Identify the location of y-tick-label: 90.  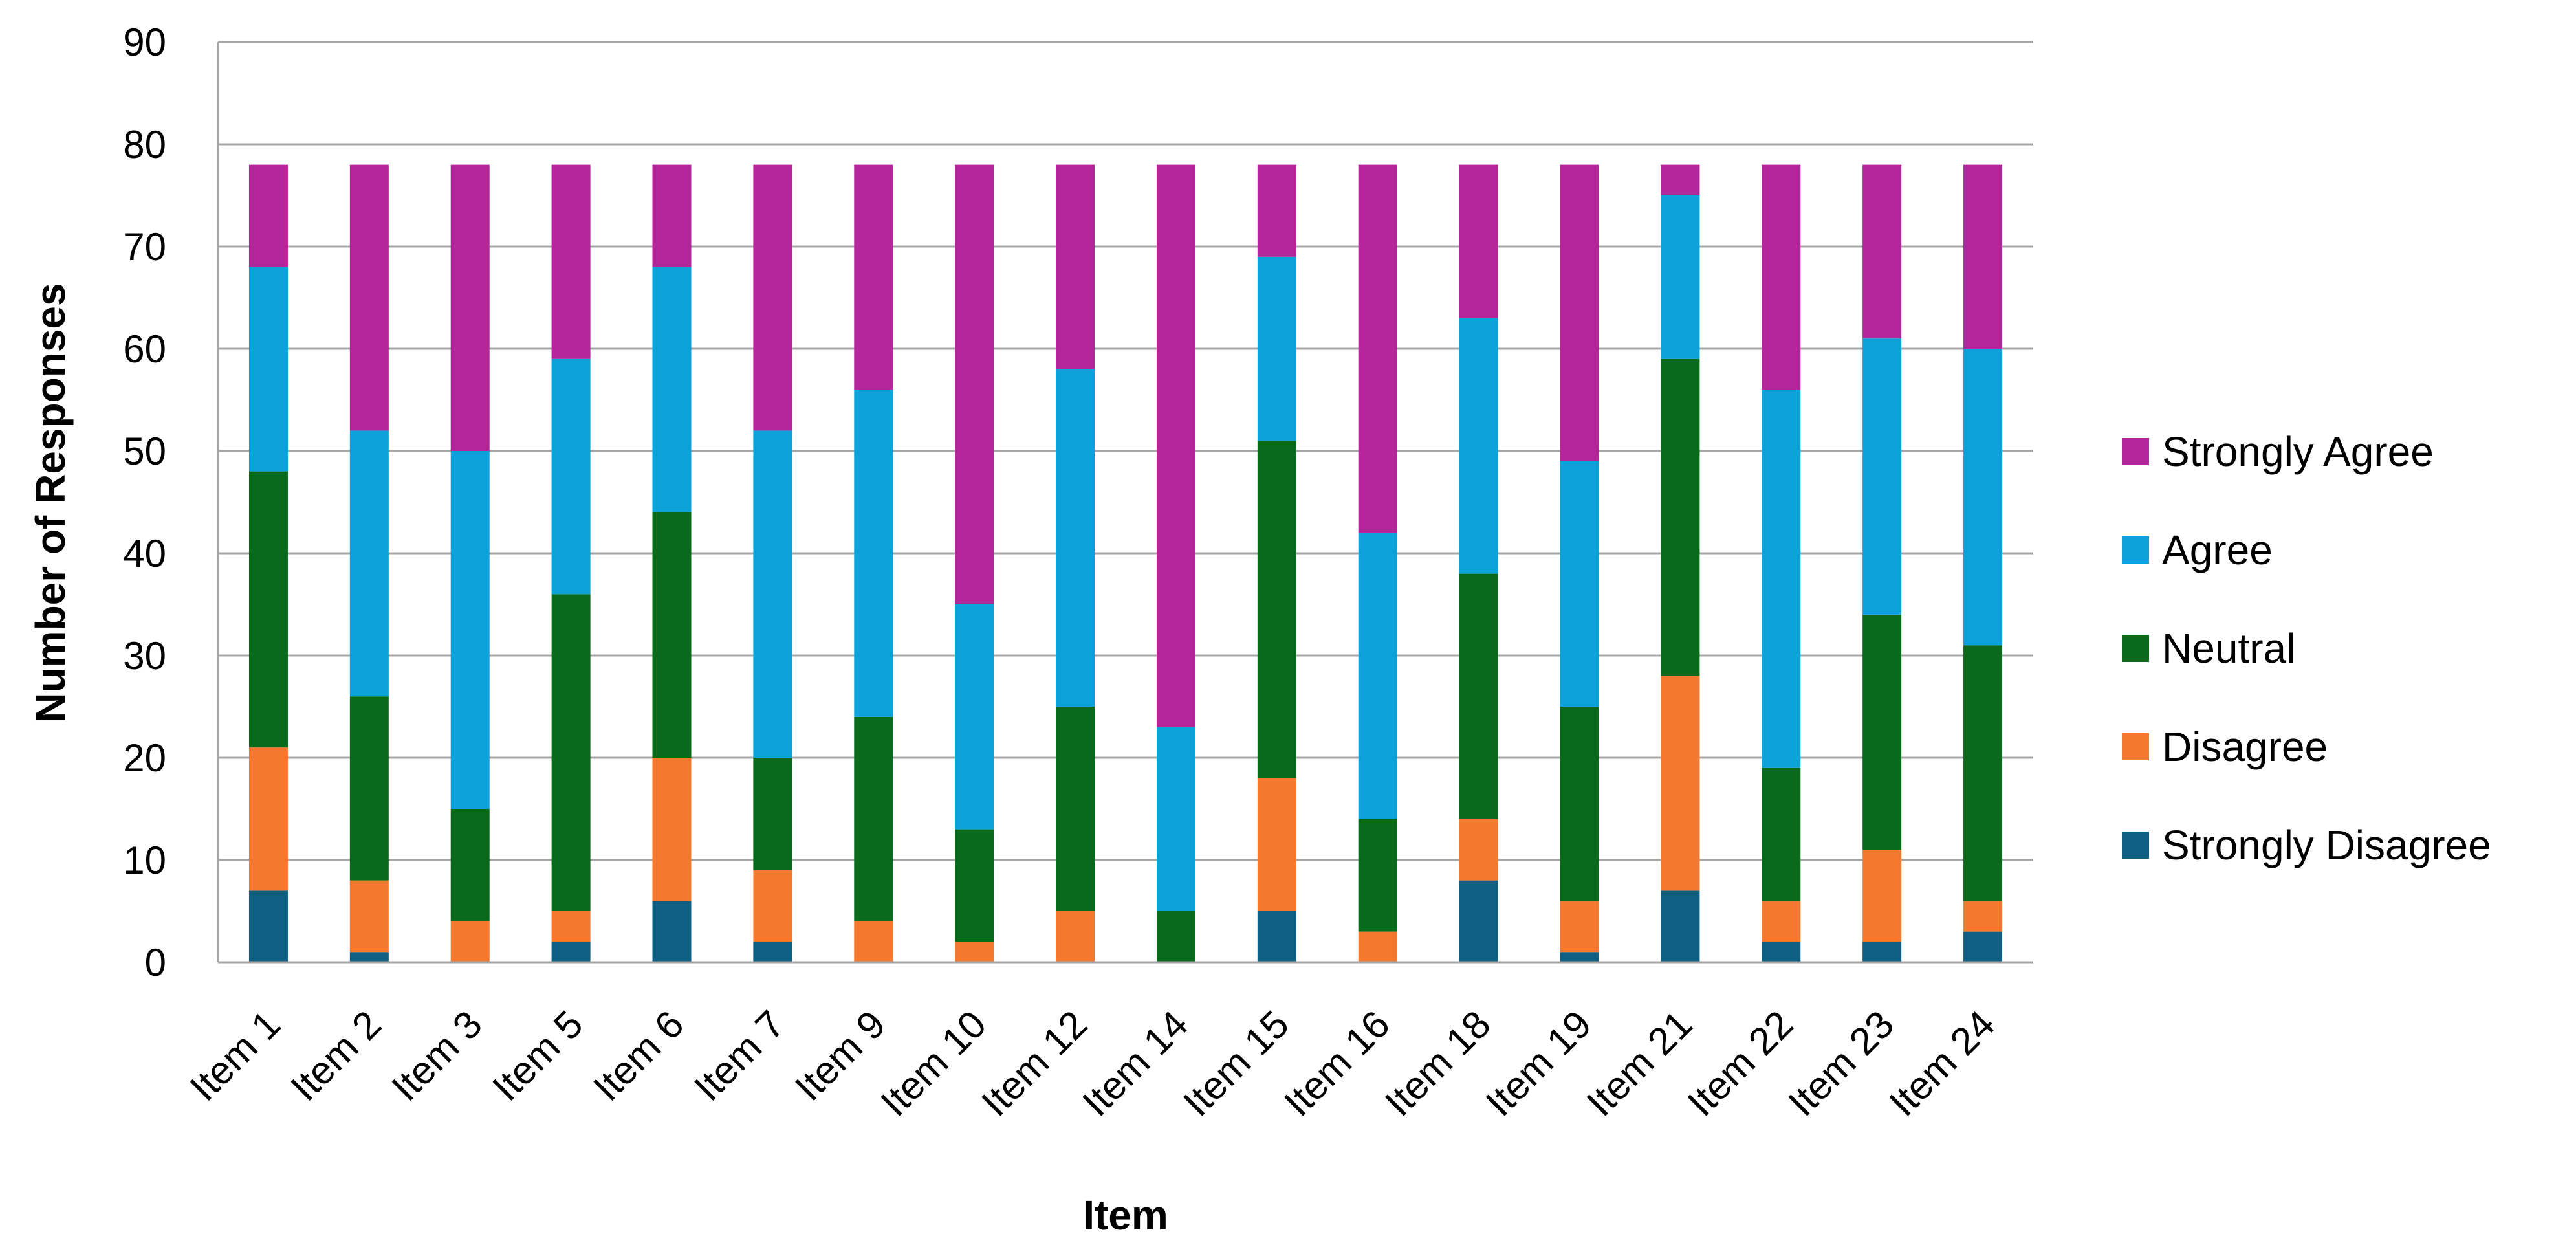
(144, 42).